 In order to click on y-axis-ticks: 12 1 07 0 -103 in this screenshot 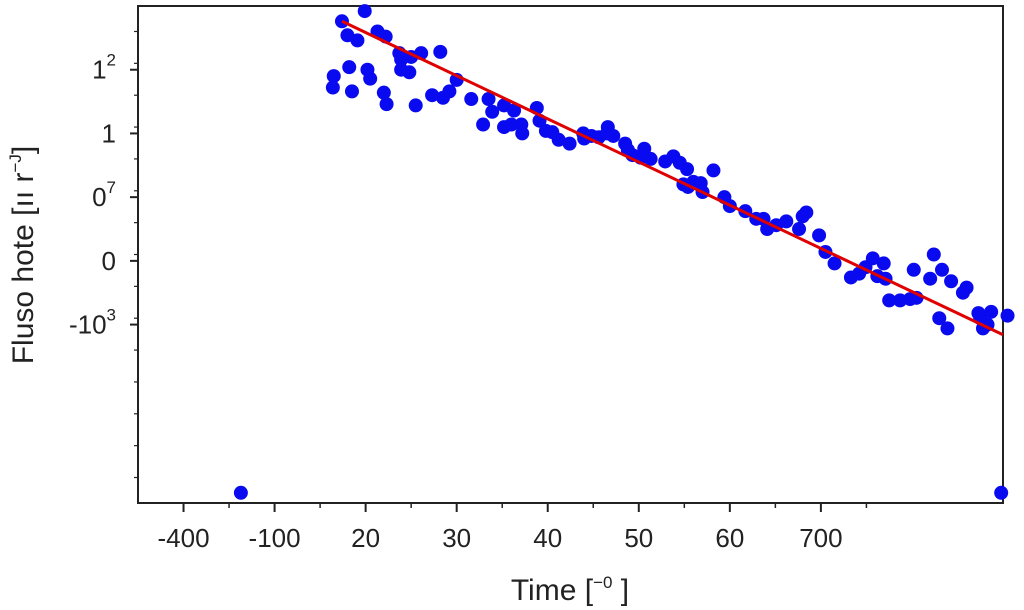, I will do `click(103, 254)`.